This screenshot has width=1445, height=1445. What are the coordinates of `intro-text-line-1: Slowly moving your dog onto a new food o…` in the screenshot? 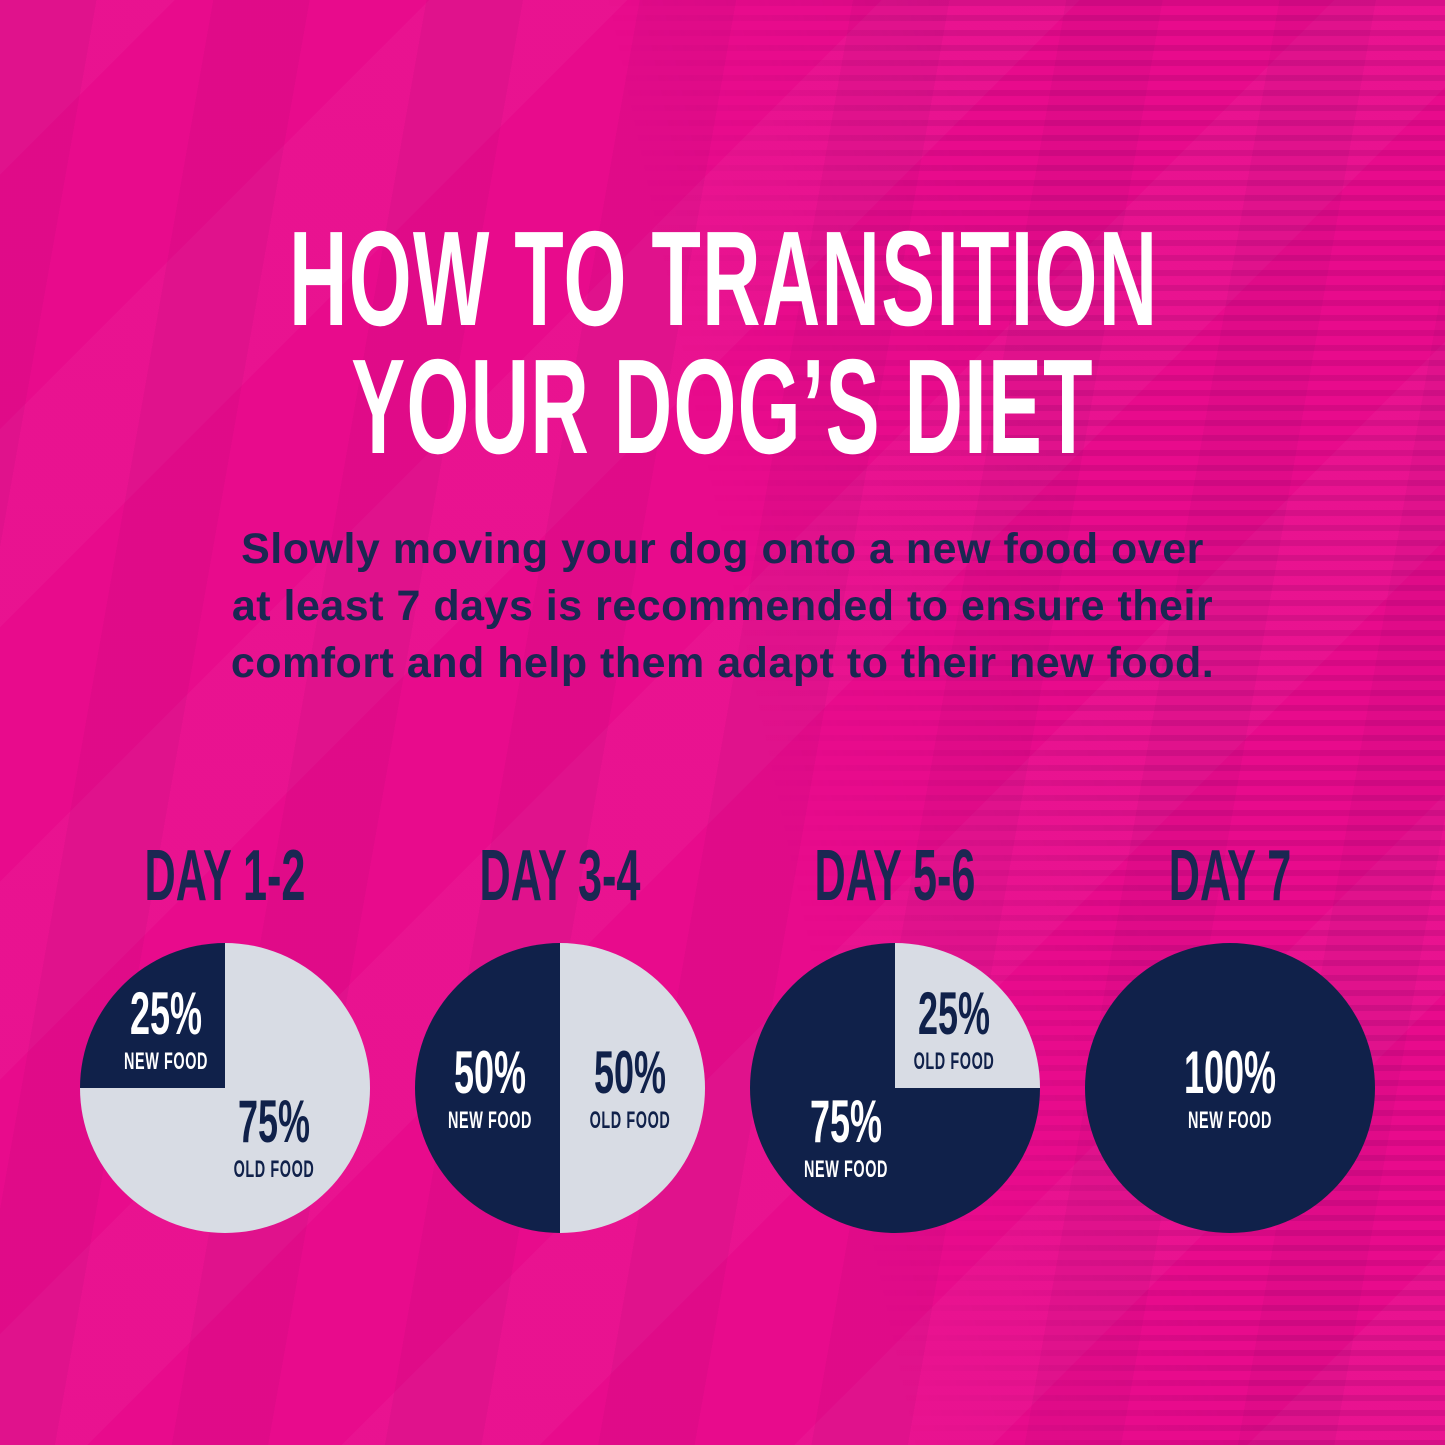 It's located at (722, 549).